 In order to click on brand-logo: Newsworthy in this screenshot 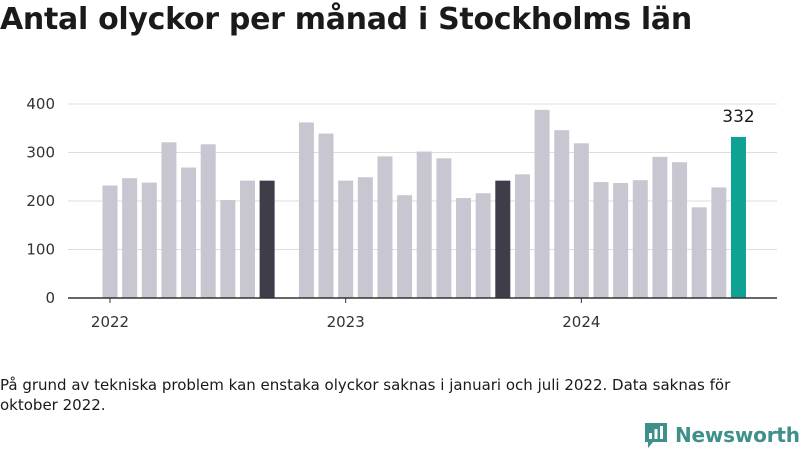, I will do `click(721, 435)`.